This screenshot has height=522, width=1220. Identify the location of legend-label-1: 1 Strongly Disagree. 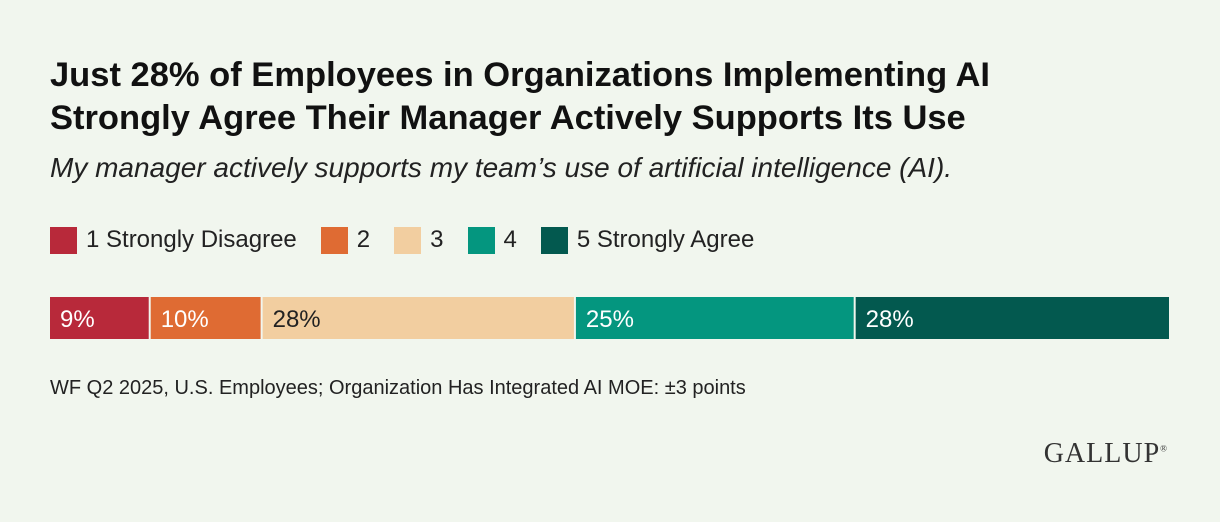
(191, 239).